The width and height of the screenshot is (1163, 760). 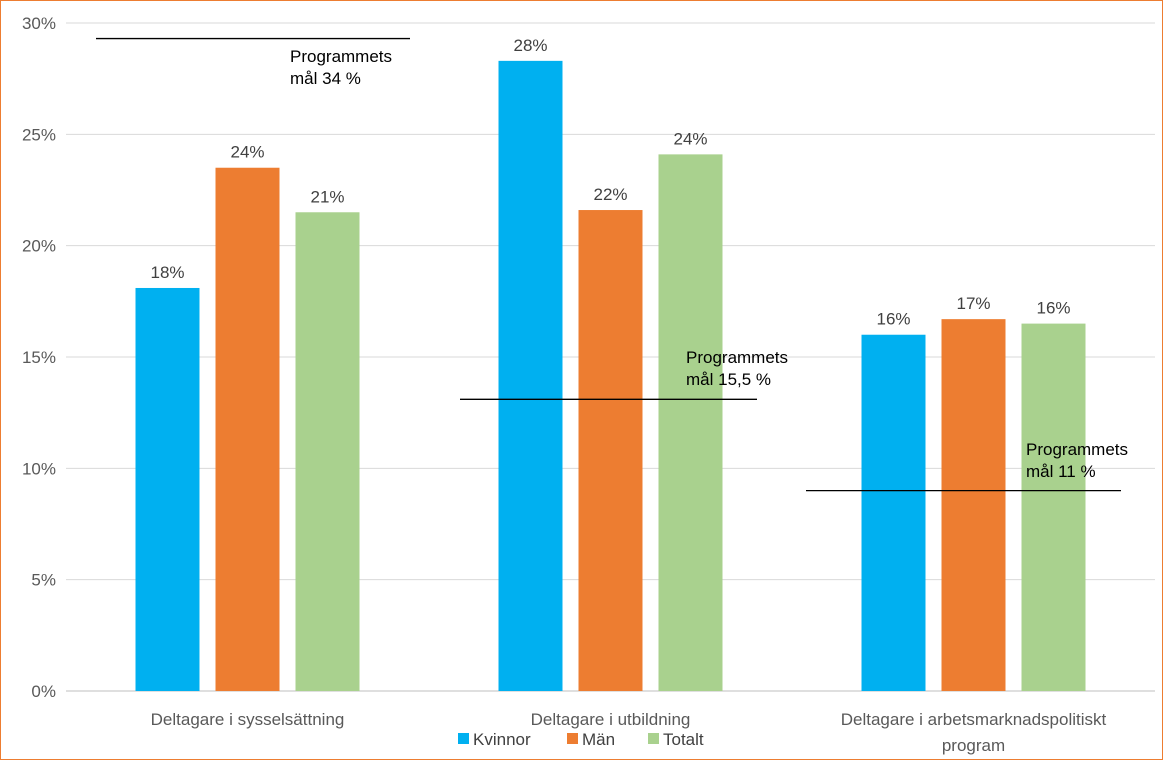 I want to click on y-tick-label: 0%, so click(x=43, y=691).